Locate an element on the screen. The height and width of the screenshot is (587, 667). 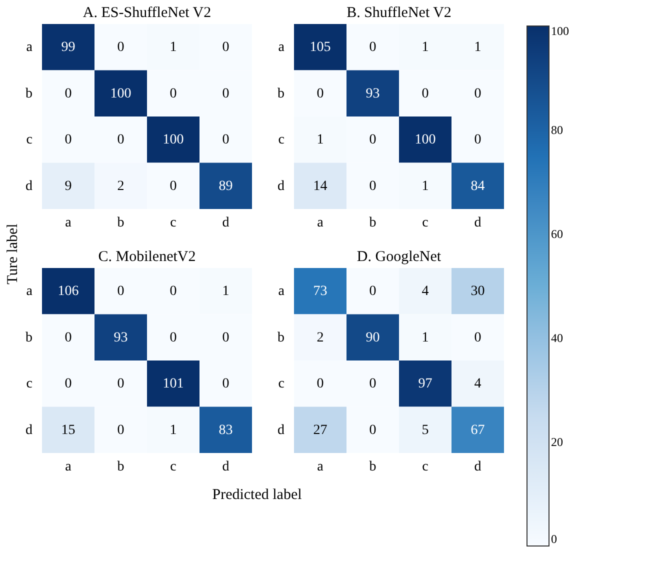
x-axis-title: Predicted label is located at coordinates (257, 495).